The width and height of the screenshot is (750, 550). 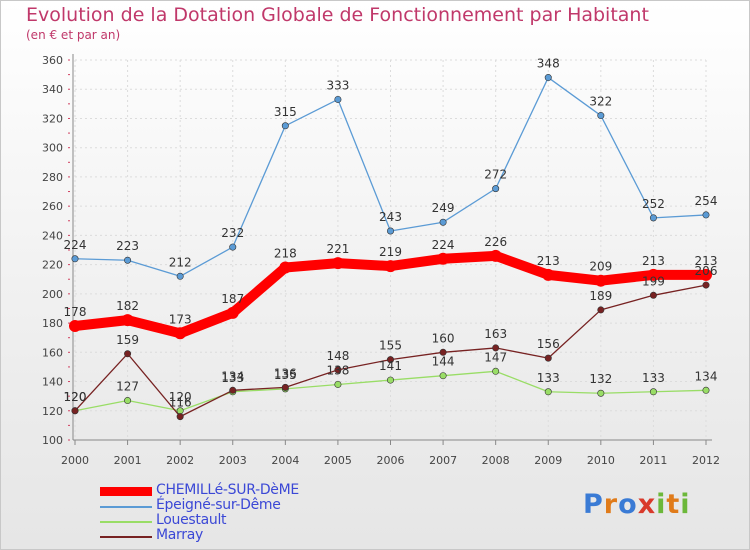 What do you see at coordinates (443, 245) in the screenshot?
I see `data-label-0: 224` at bounding box center [443, 245].